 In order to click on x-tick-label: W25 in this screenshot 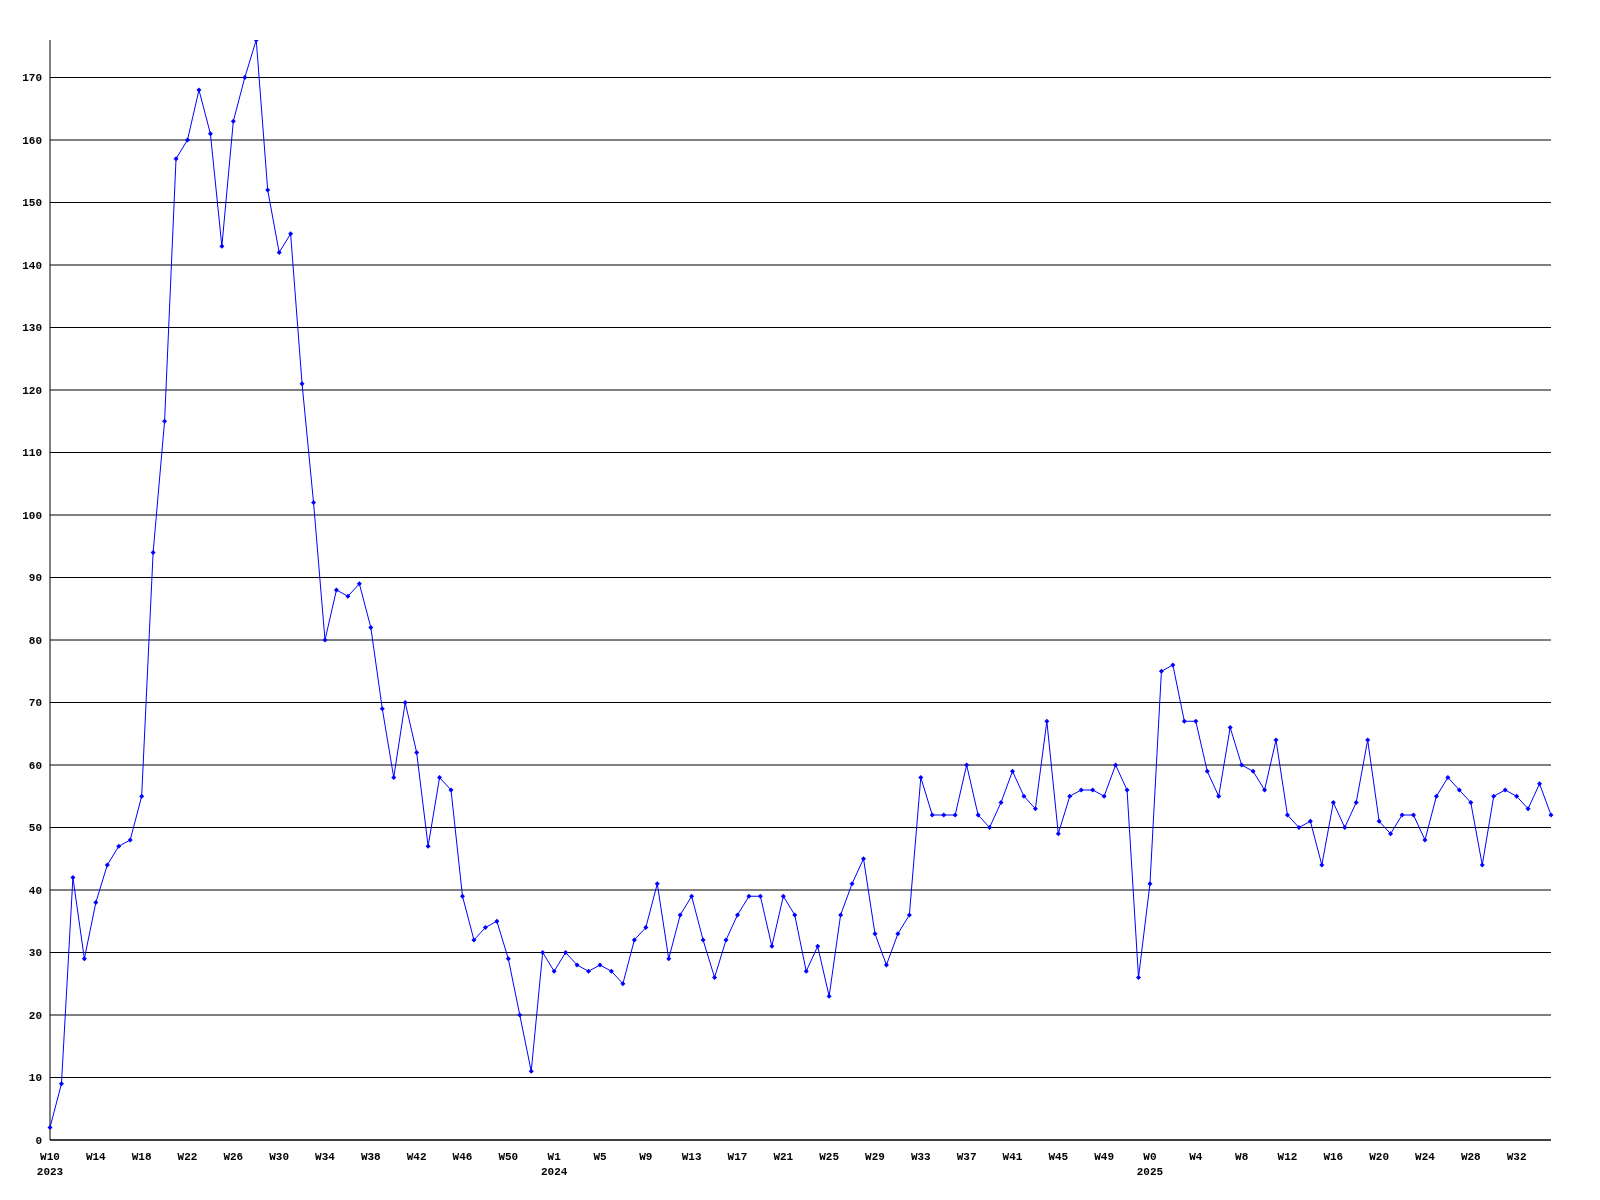, I will do `click(829, 1157)`.